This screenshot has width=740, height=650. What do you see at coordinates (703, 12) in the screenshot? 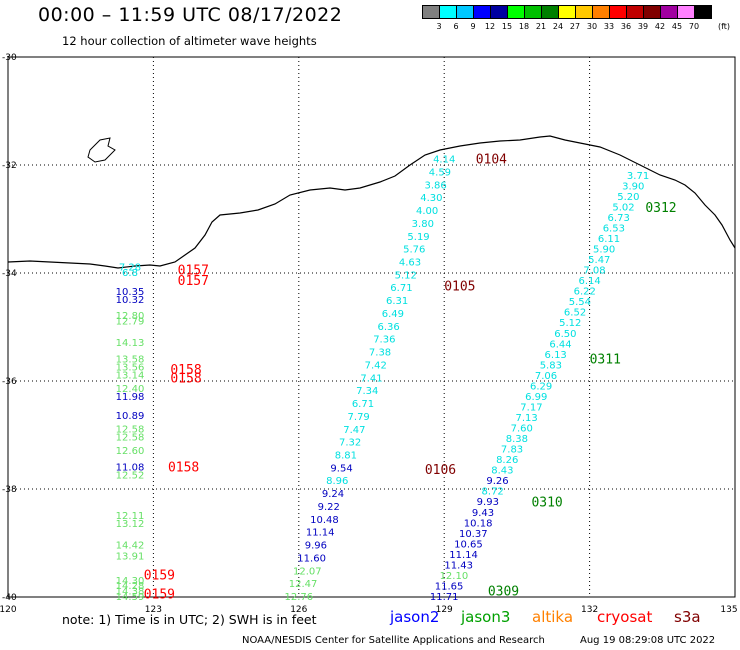
I see `colorbar-swatch` at bounding box center [703, 12].